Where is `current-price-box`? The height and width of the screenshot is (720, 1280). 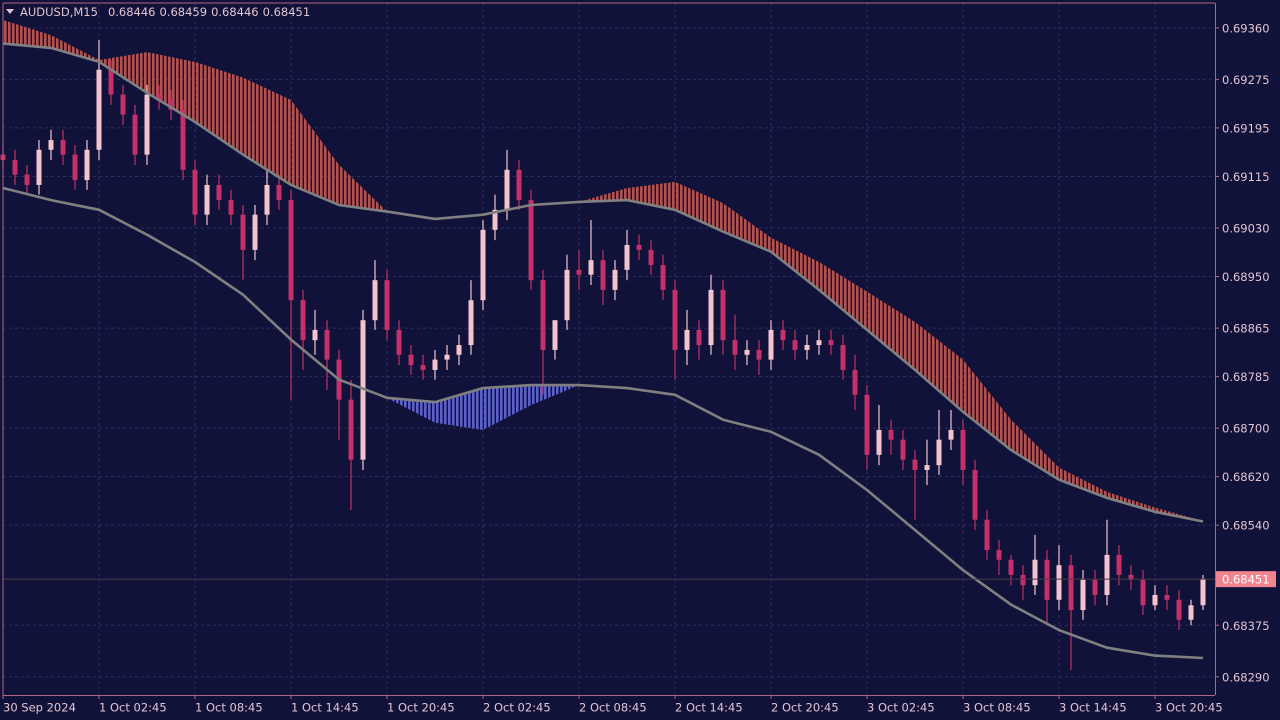 current-price-box is located at coordinates (1246, 579).